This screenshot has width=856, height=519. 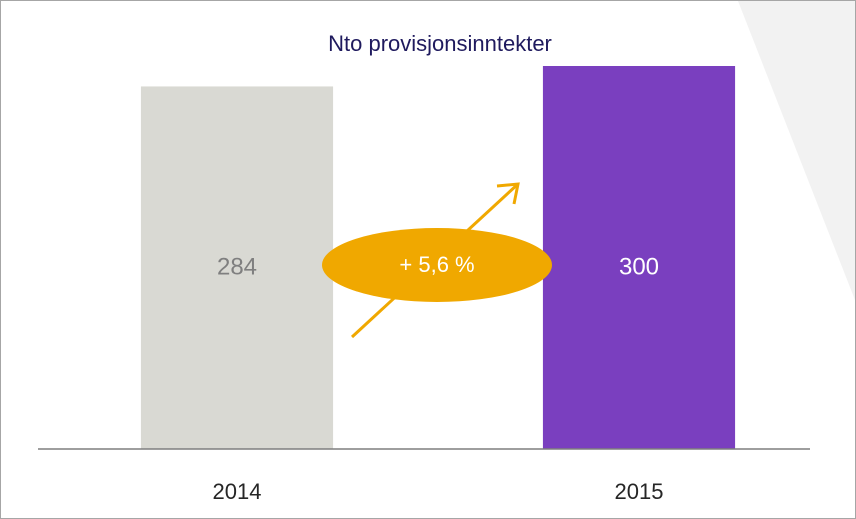 I want to click on annotation-arrowhead, so click(x=508, y=193).